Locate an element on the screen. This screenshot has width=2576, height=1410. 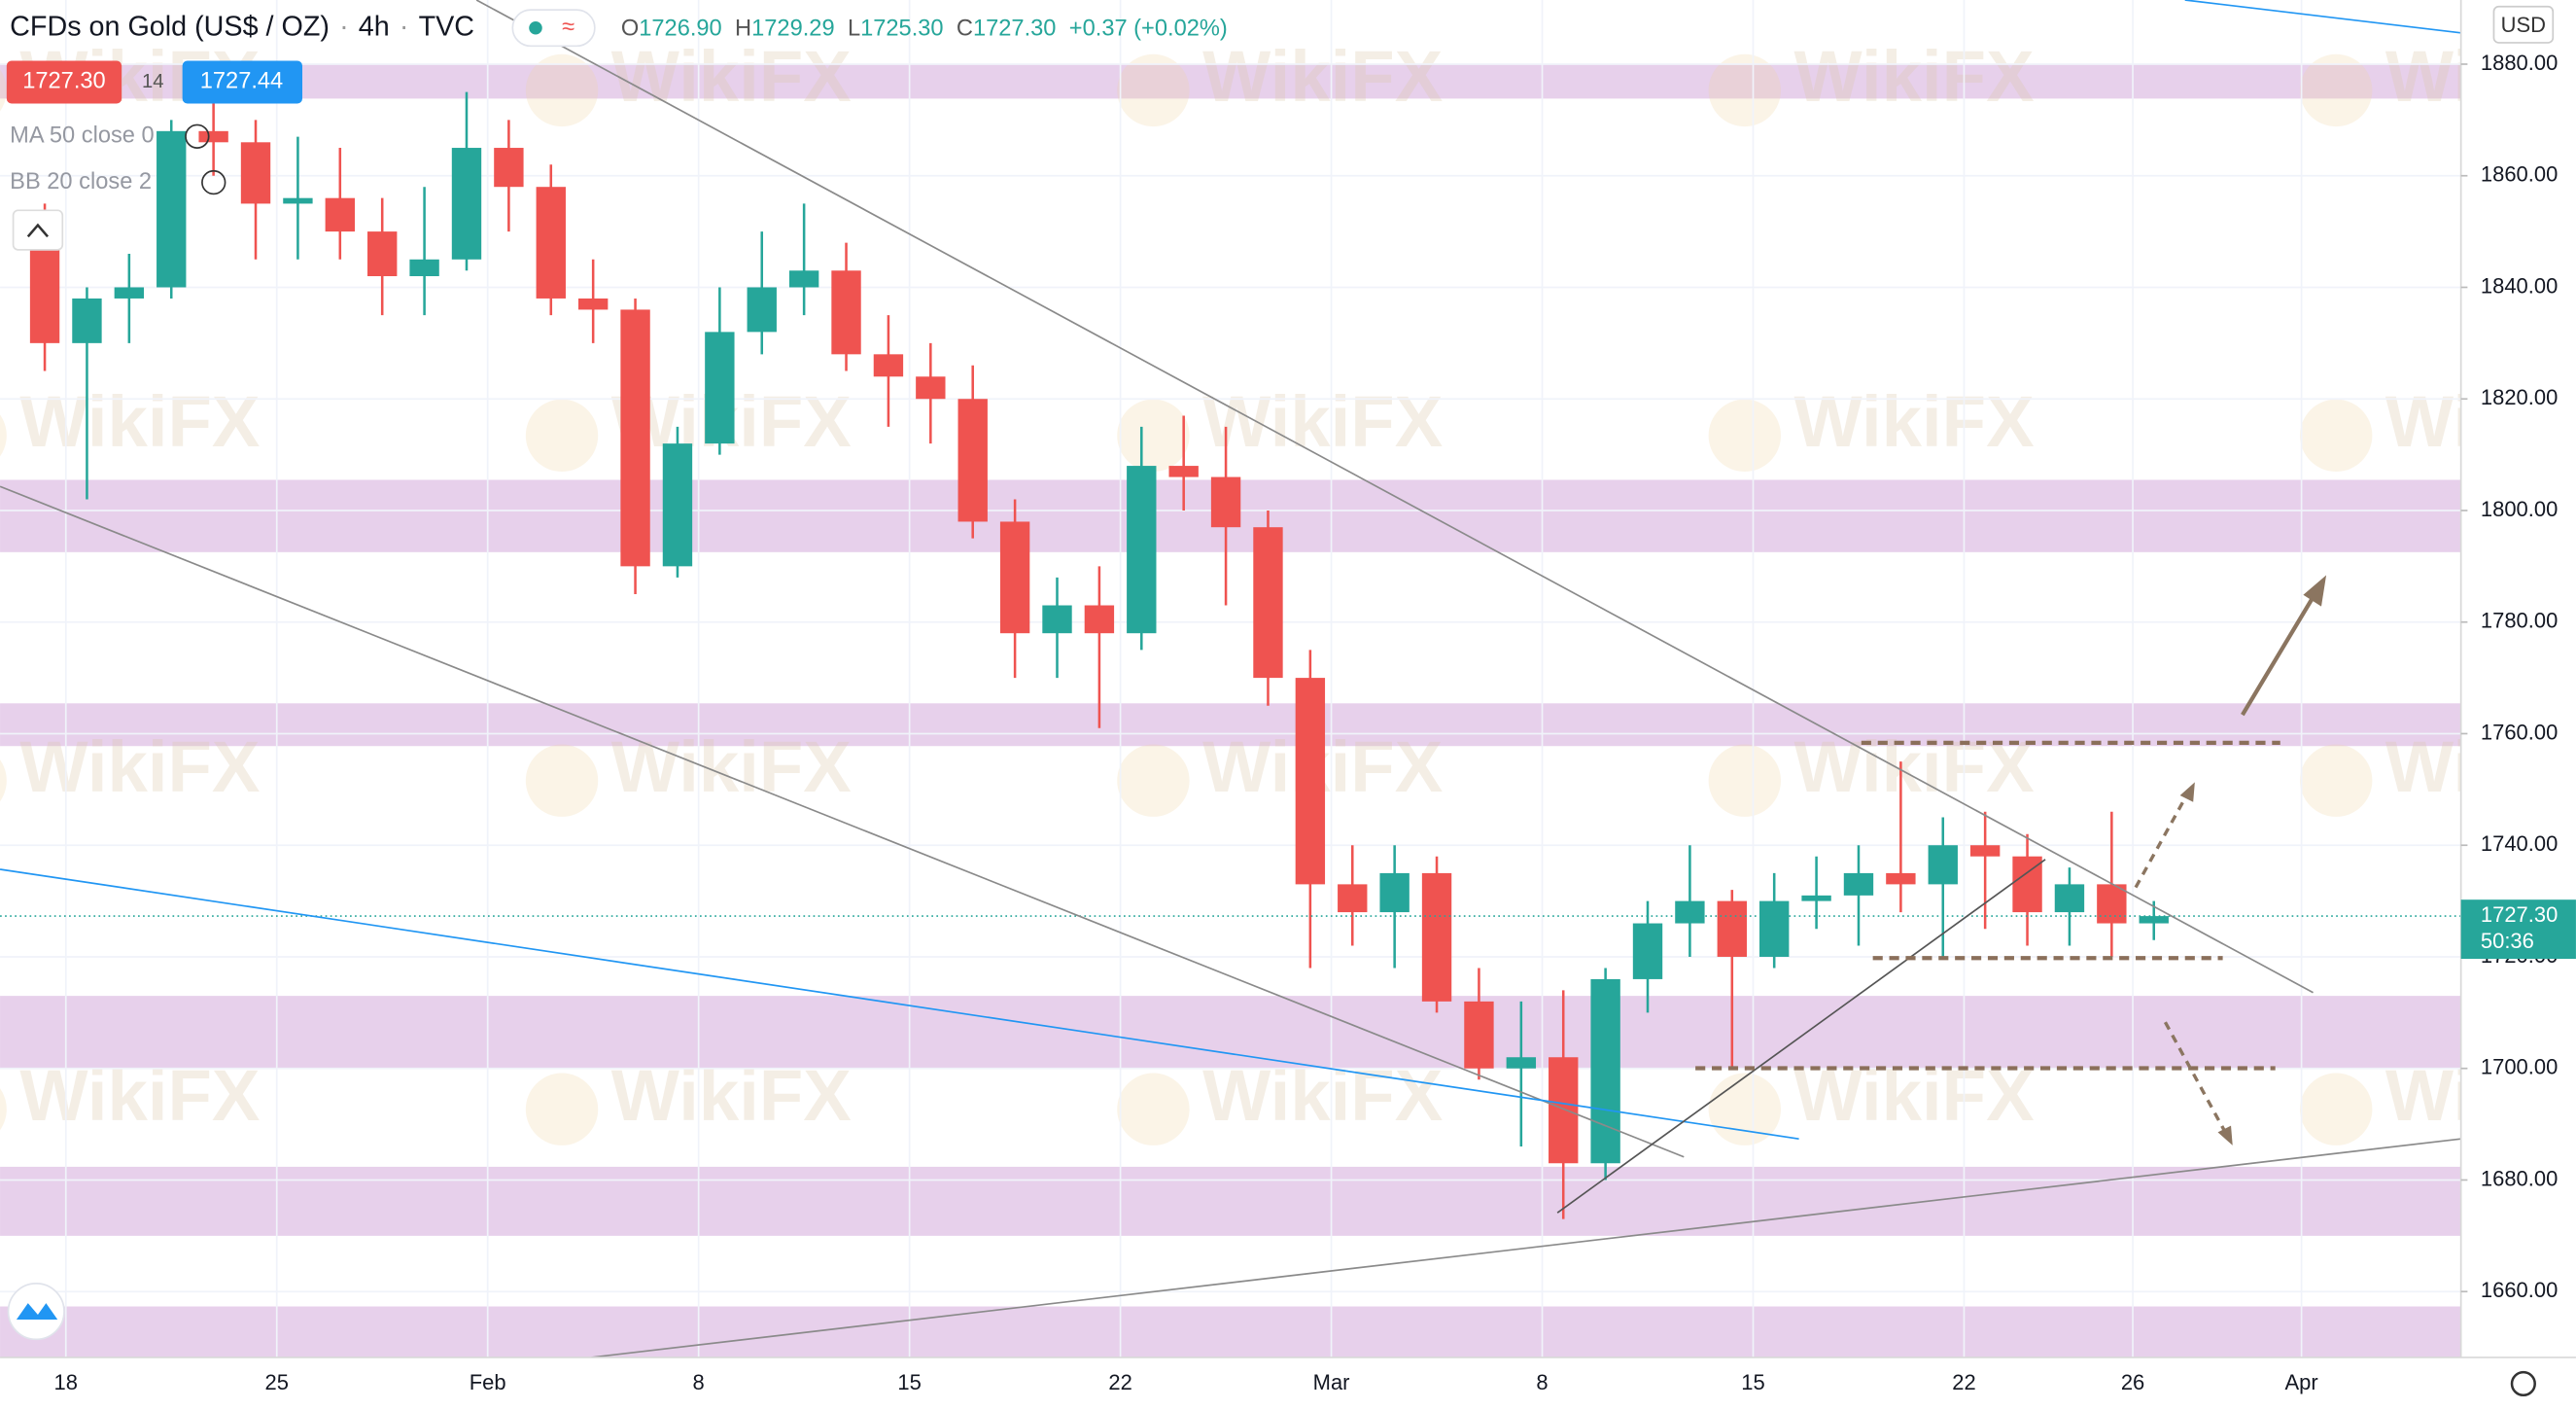
change: +0.37 (+0.02%) is located at coordinates (1148, 29).